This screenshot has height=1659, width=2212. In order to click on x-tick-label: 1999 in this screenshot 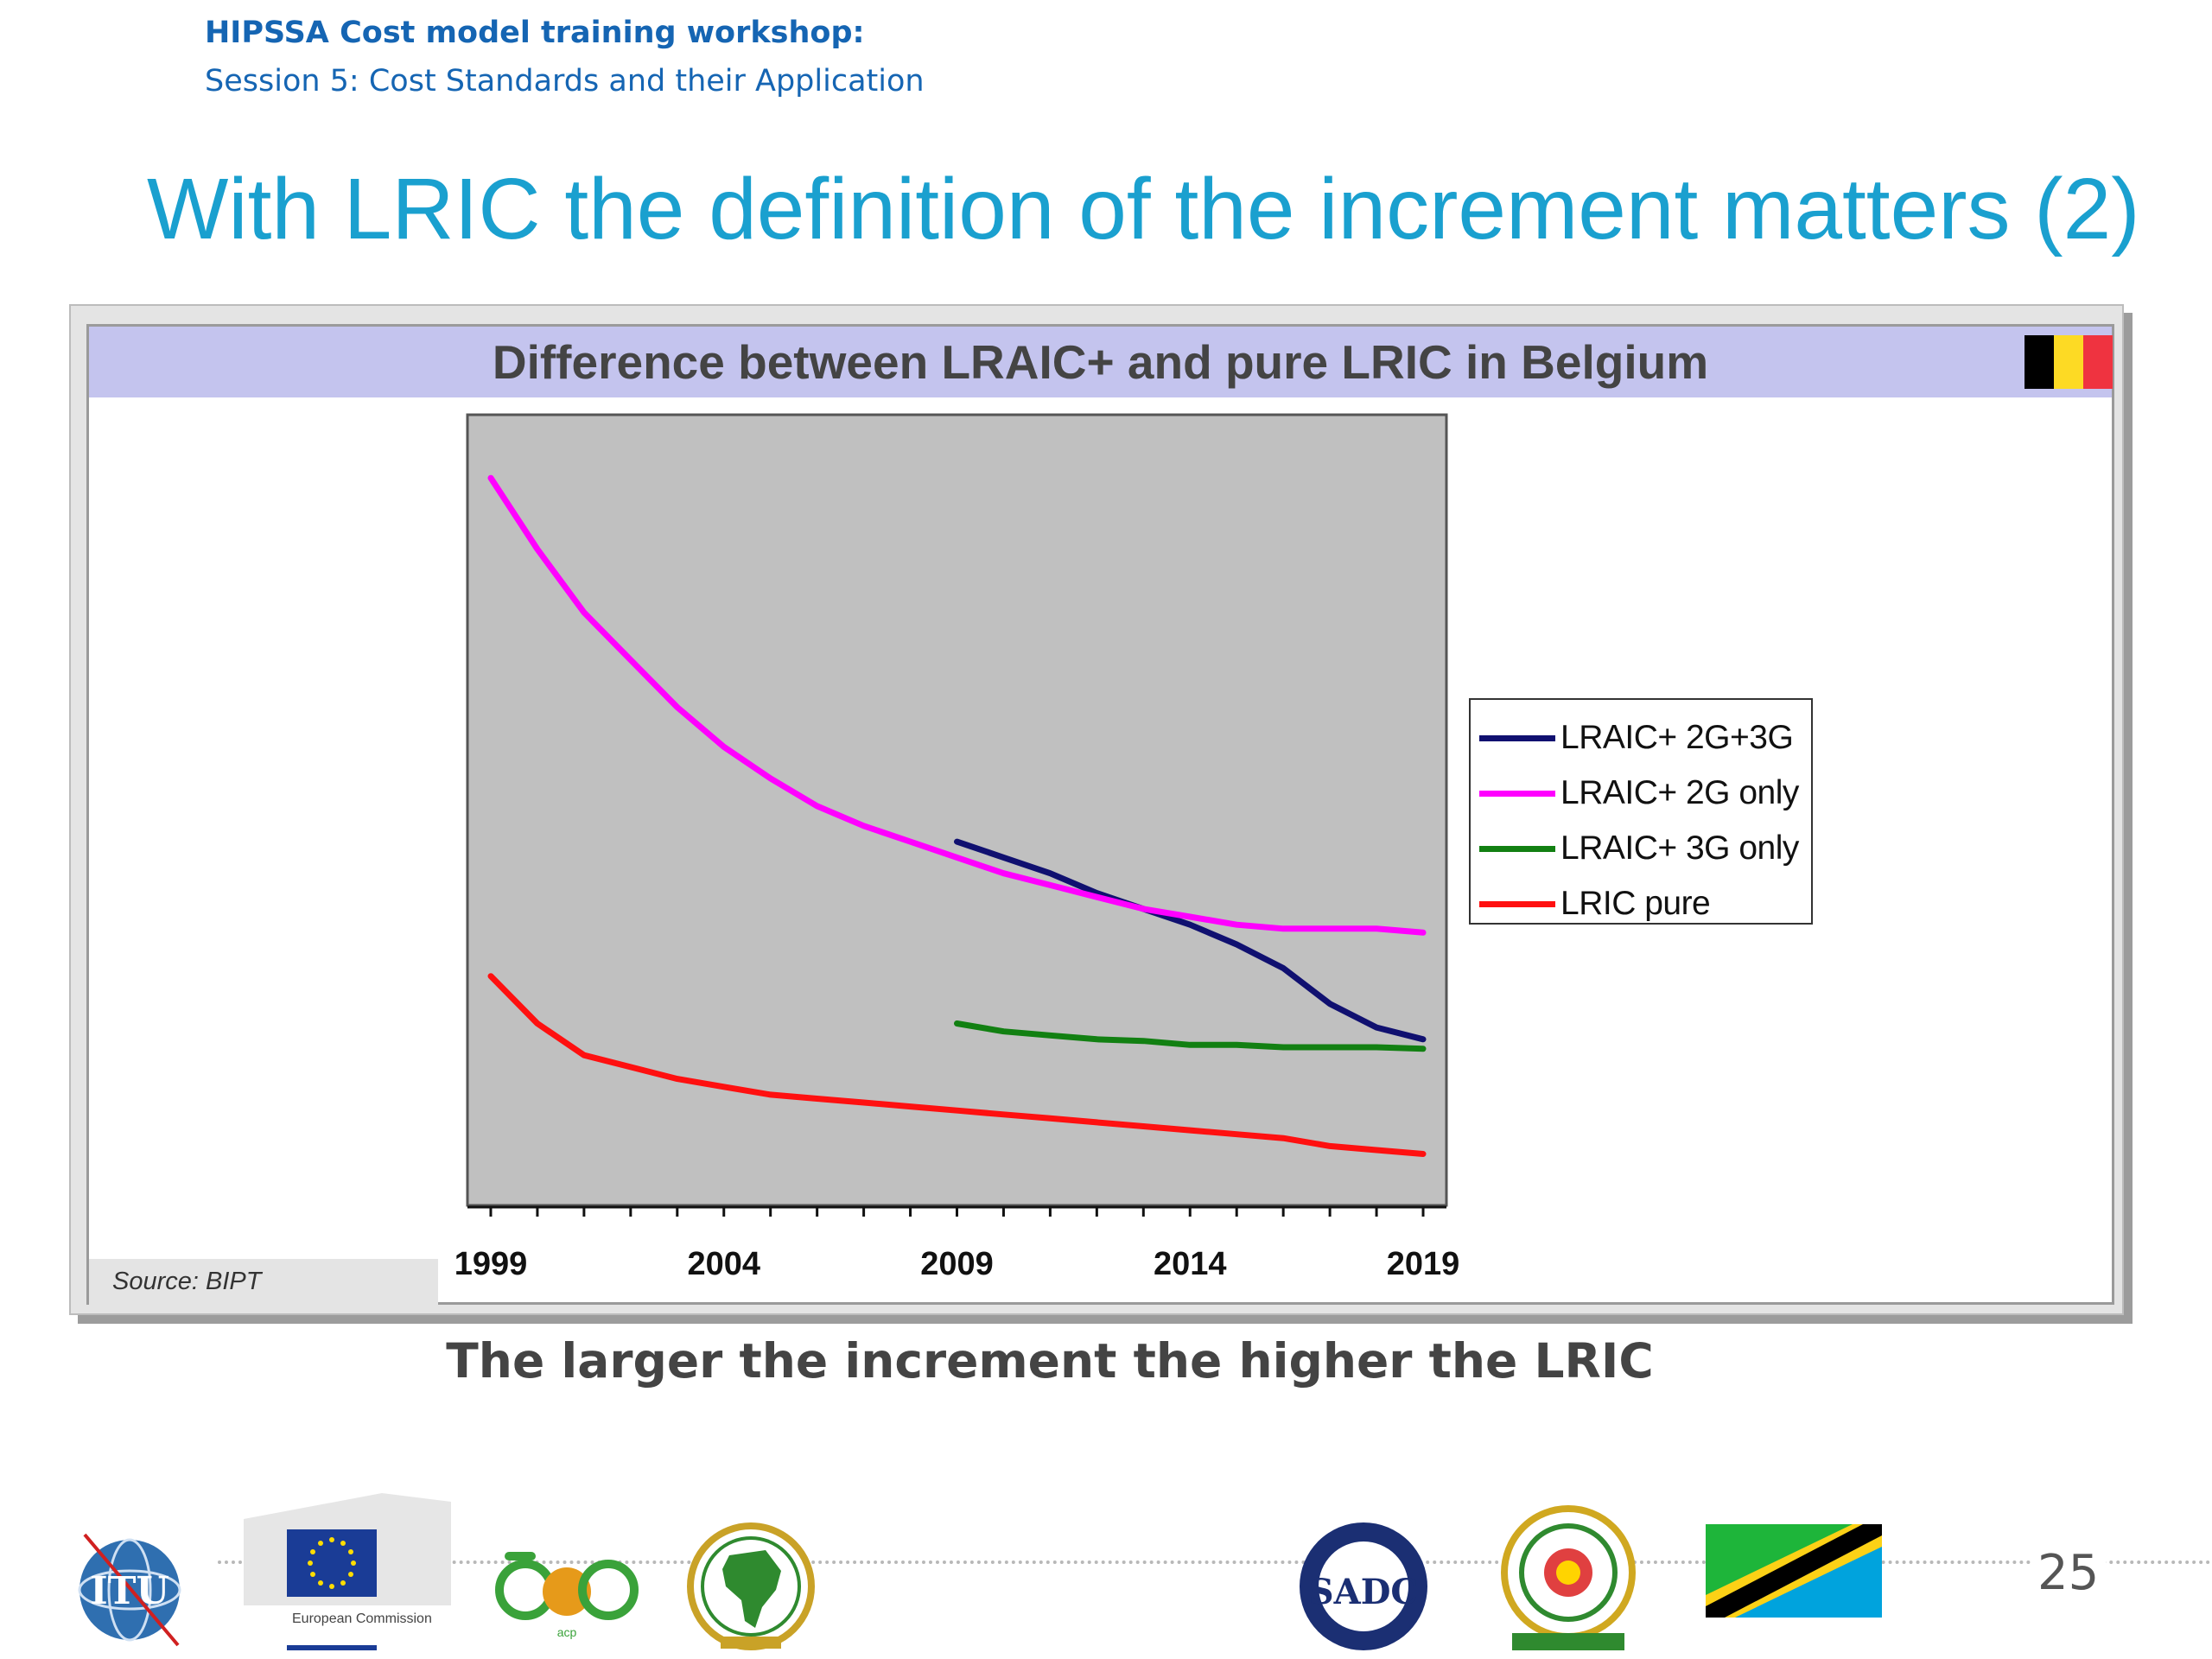, I will do `click(491, 1264)`.